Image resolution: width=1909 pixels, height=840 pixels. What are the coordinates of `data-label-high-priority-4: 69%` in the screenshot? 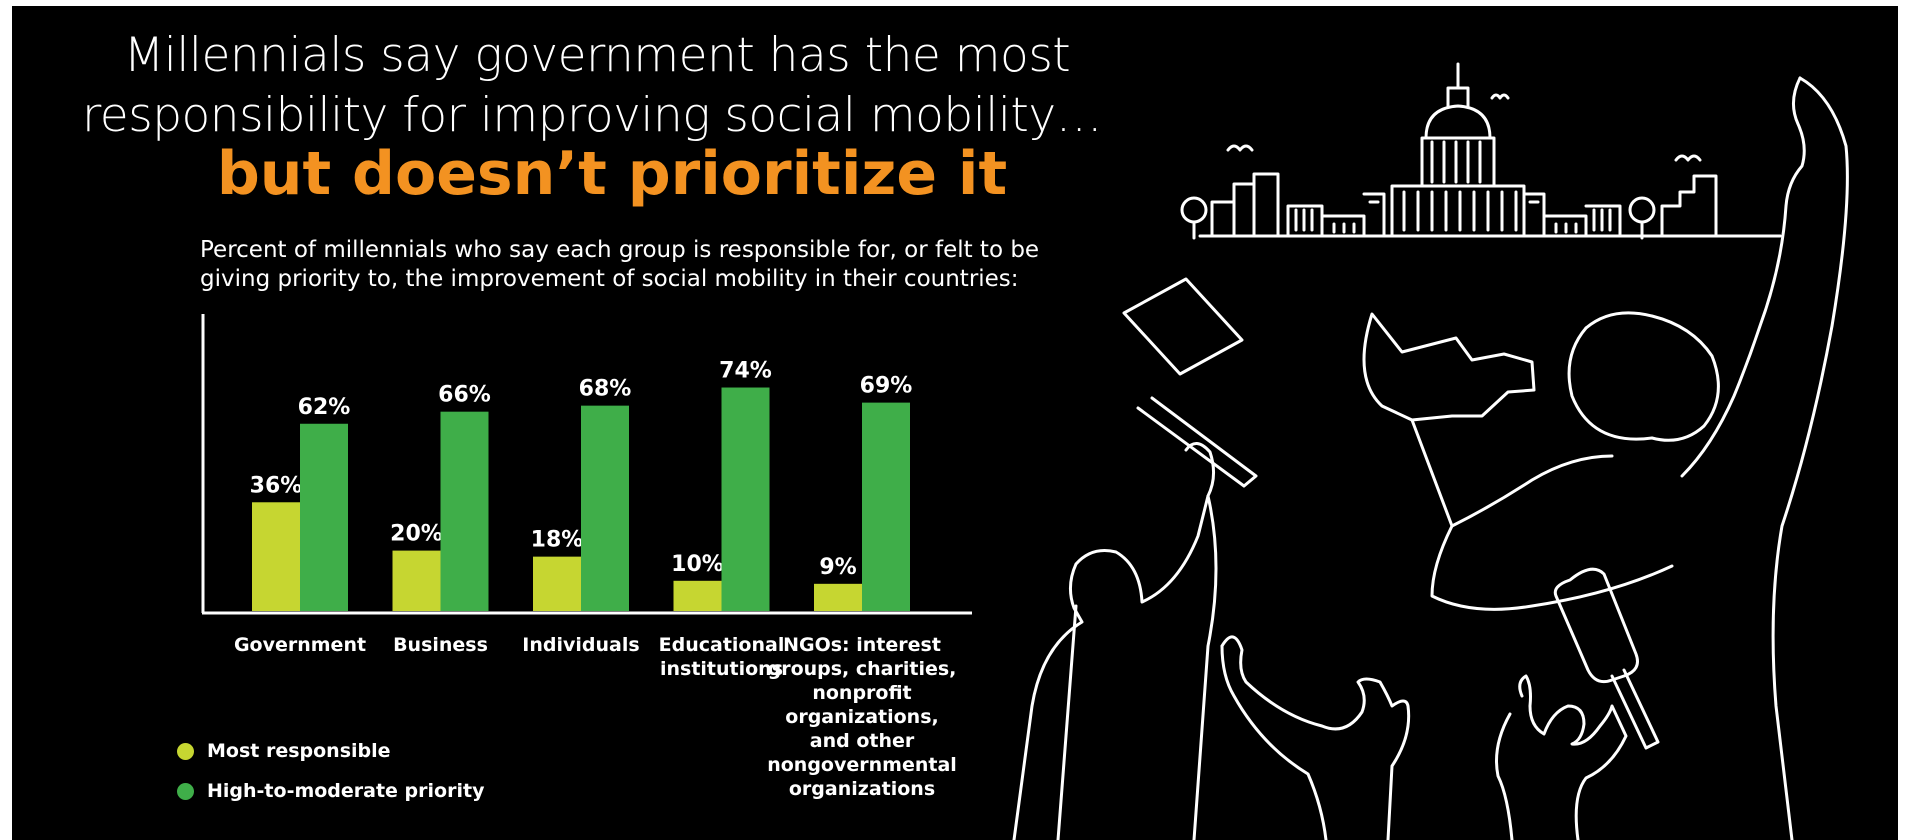 It's located at (886, 386).